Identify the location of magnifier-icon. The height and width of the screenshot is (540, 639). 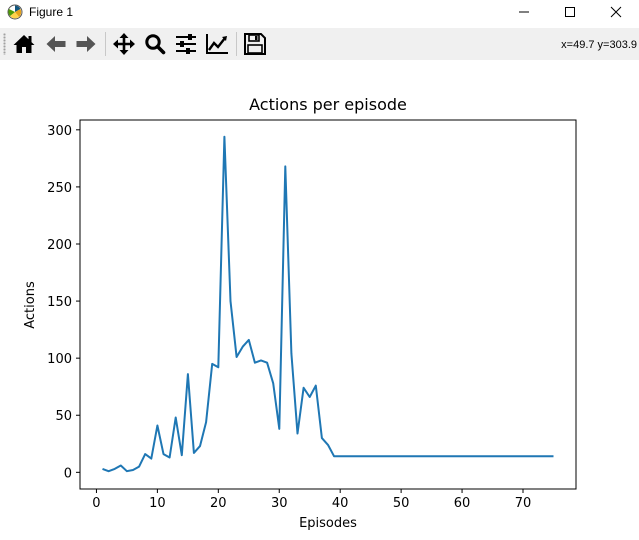
(155, 44).